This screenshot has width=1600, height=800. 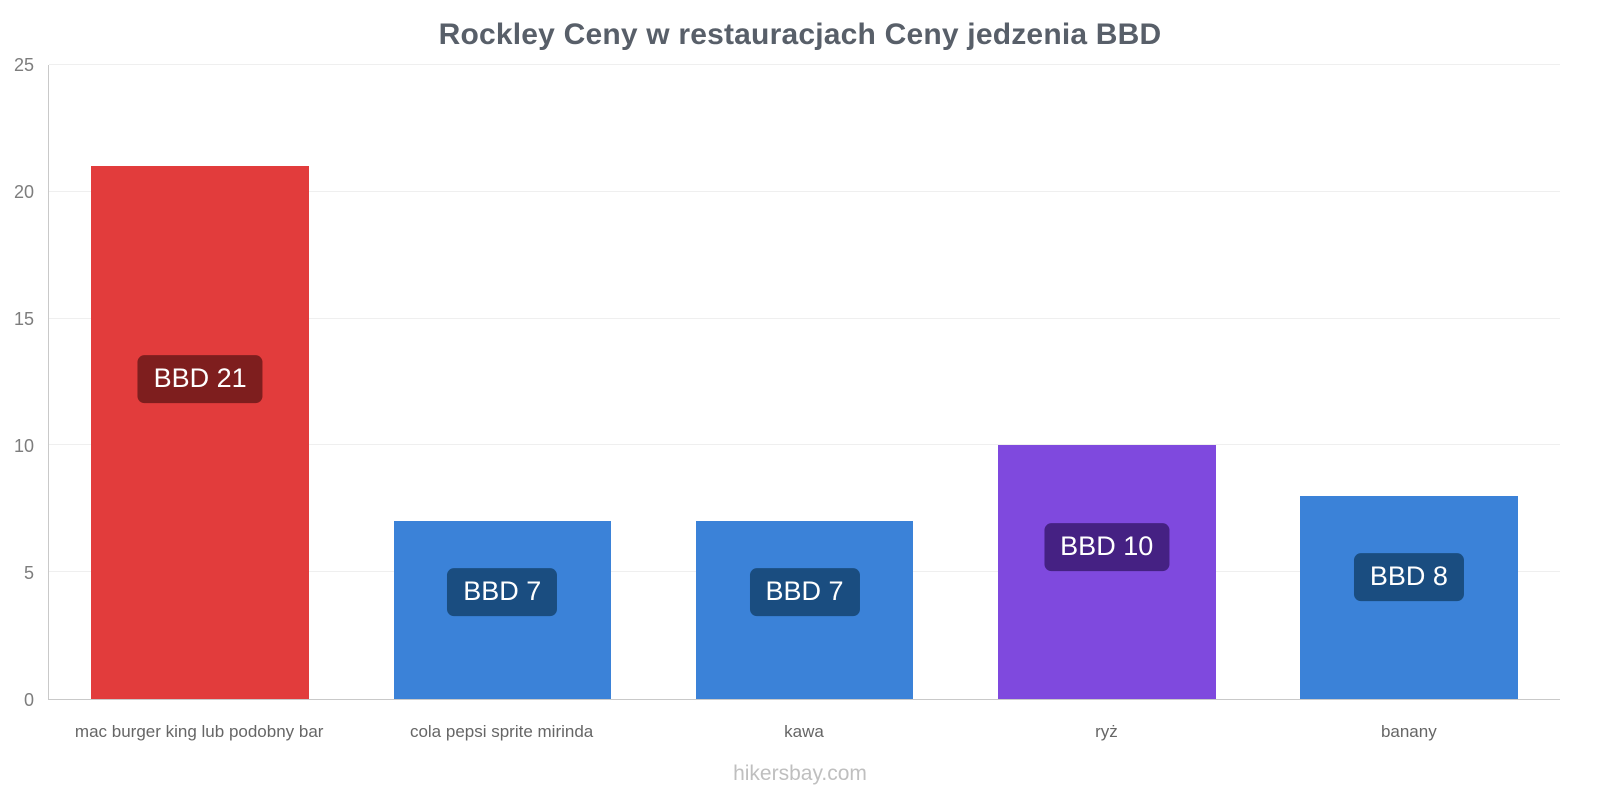 I want to click on x-category-label: kawa, so click(x=804, y=731).